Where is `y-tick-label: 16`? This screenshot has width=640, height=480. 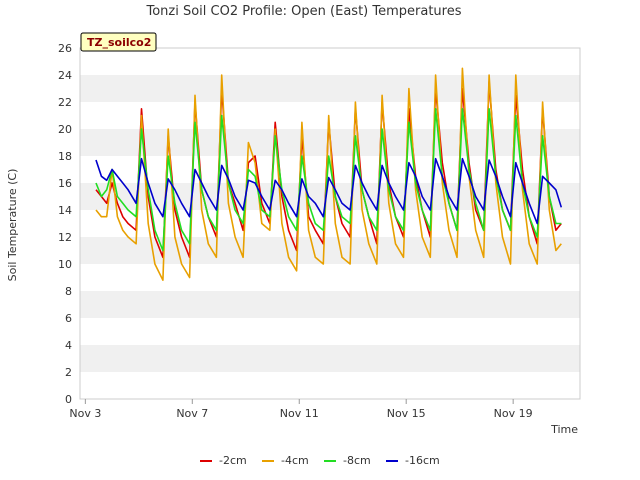
y-tick-label: 16 is located at coordinates (65, 183).